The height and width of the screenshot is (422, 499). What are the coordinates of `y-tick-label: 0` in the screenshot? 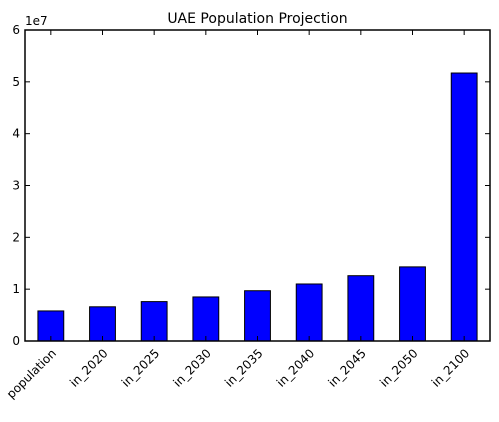 It's located at (16, 341).